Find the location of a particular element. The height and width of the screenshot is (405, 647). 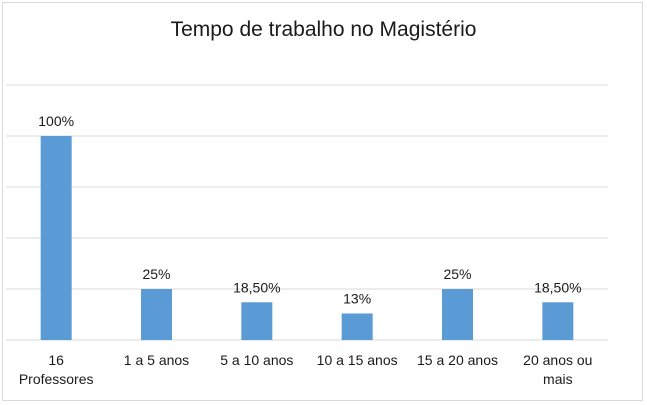

x-tick-label: Professores is located at coordinates (56, 379).